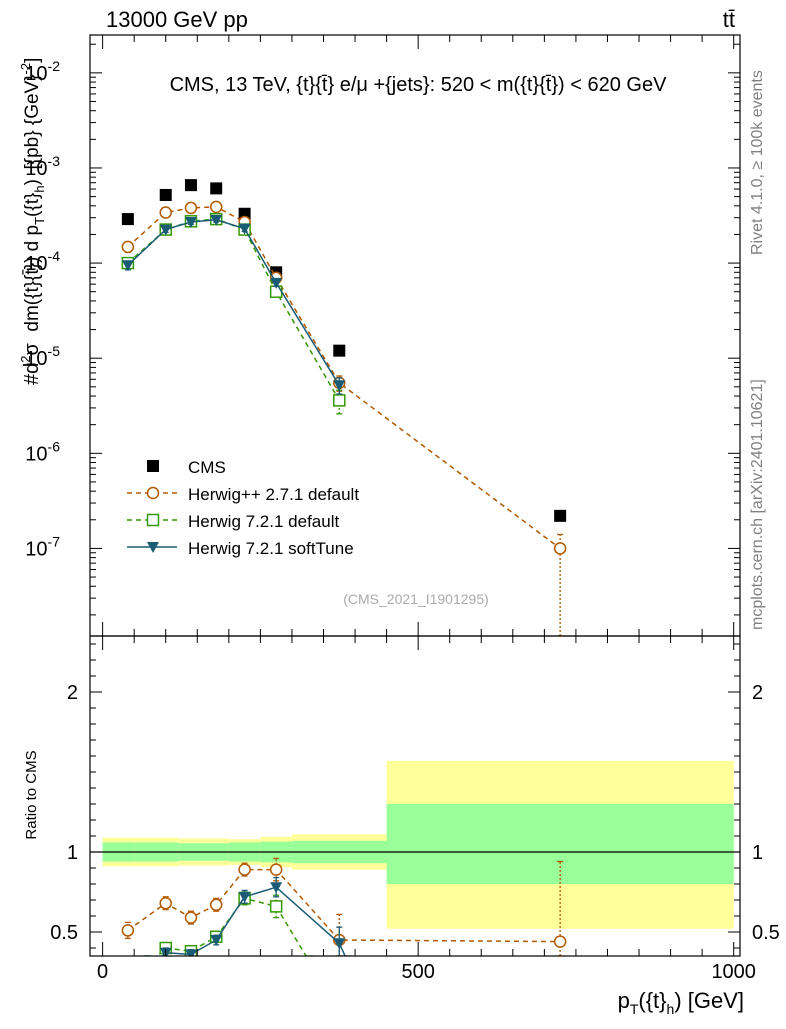 The width and height of the screenshot is (786, 1029). I want to click on main-y-tick-base-2: 10, so click(36, 359).